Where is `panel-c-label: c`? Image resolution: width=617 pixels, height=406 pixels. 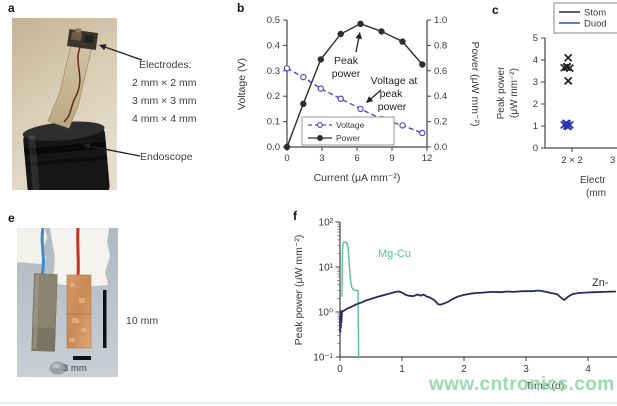 panel-c-label: c is located at coordinates (495, 10).